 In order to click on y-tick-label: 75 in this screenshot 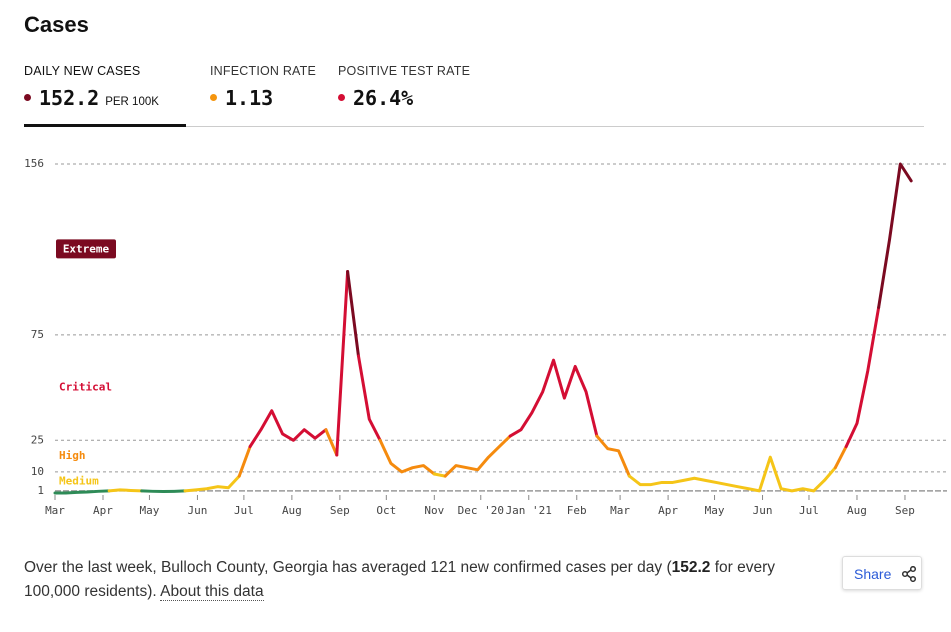, I will do `click(37, 334)`.